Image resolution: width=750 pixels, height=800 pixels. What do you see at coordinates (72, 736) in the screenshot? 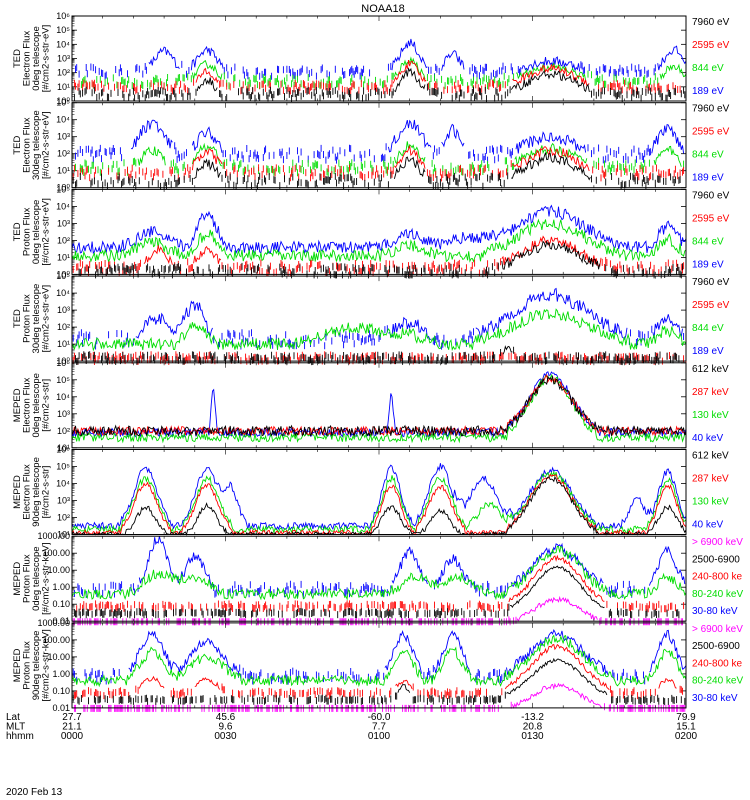
I see `x-tick-hhmm: 0000` at bounding box center [72, 736].